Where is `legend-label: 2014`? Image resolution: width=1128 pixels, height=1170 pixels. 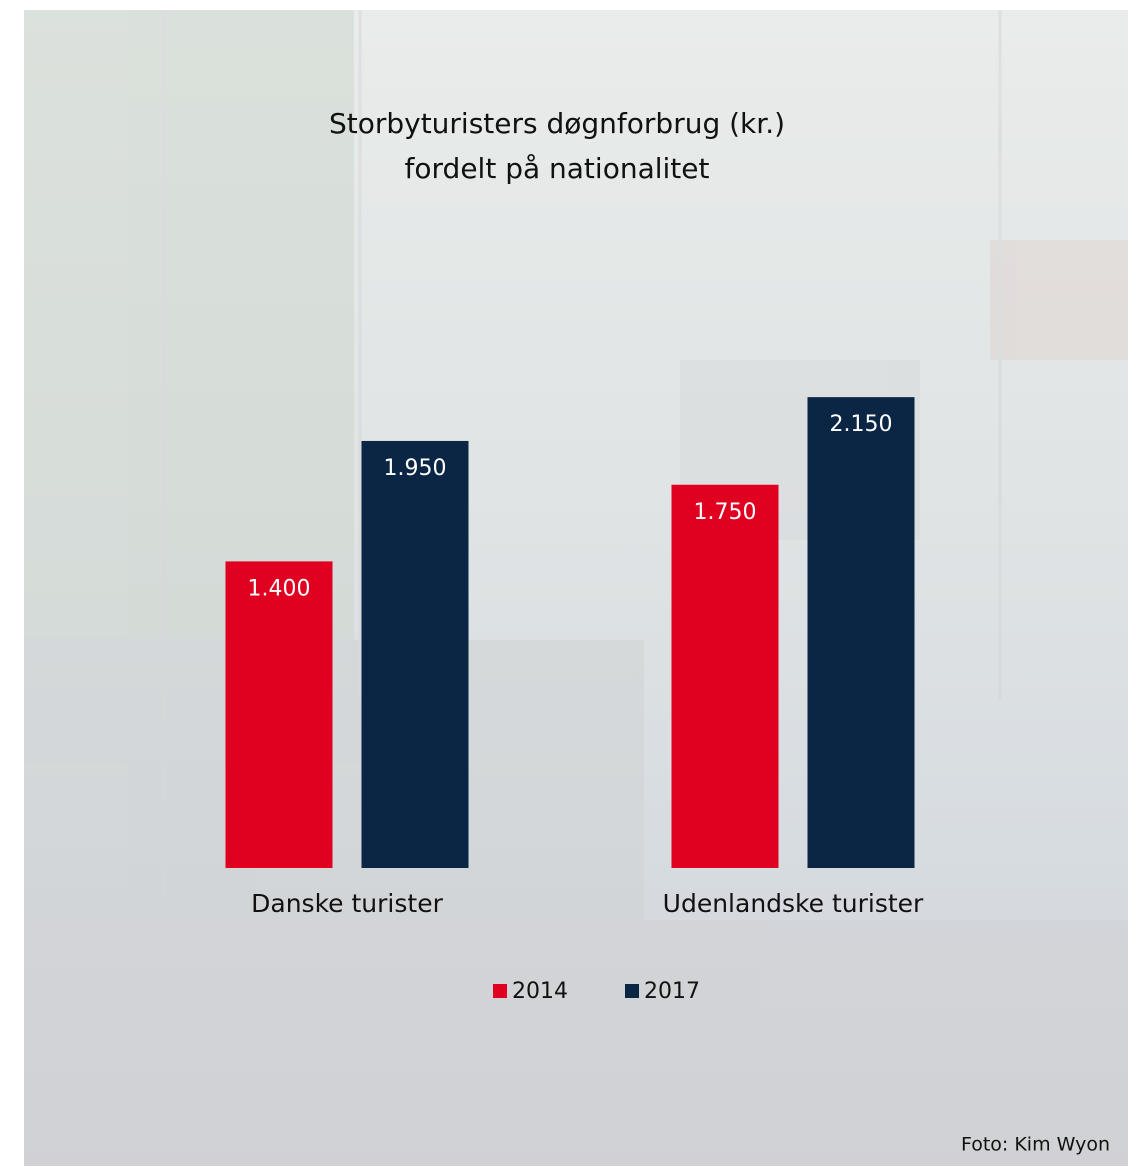 legend-label: 2014 is located at coordinates (540, 991).